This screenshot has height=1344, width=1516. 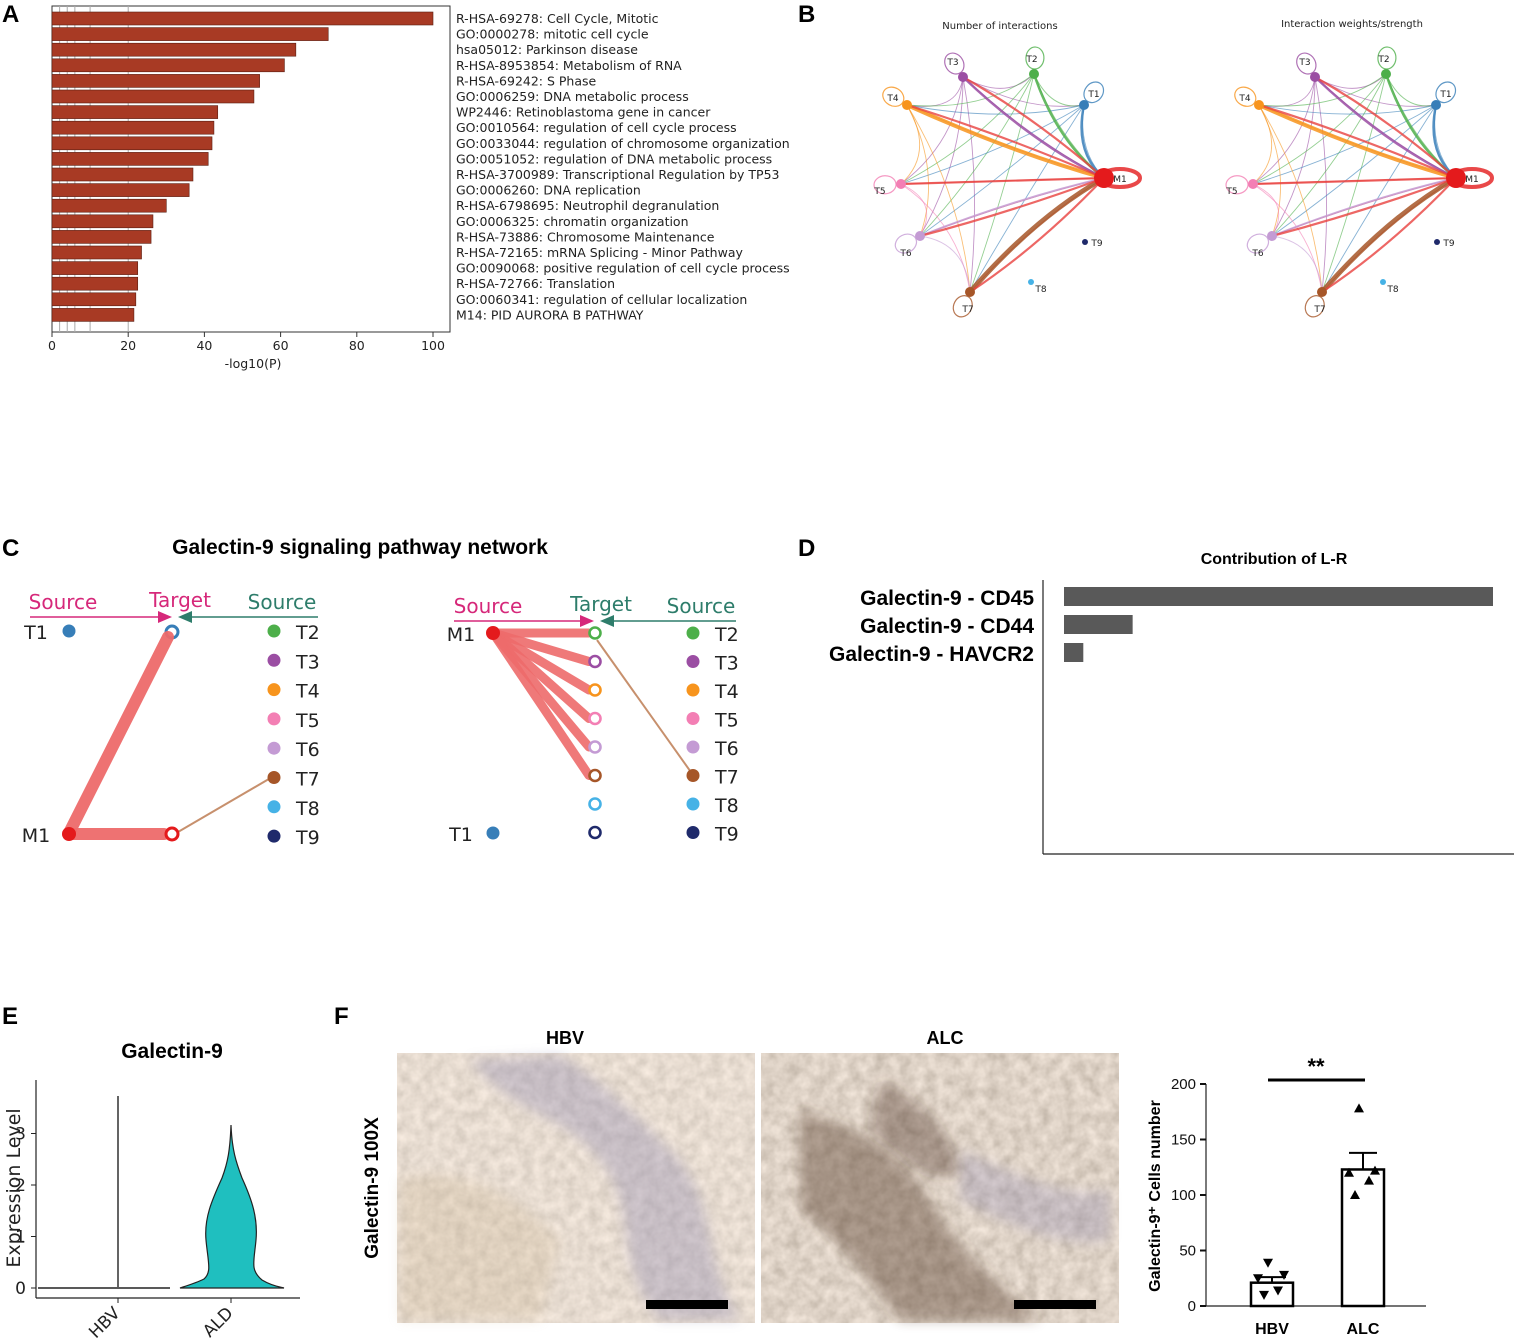 What do you see at coordinates (185, 617) in the screenshot?
I see `target-arrow-green` at bounding box center [185, 617].